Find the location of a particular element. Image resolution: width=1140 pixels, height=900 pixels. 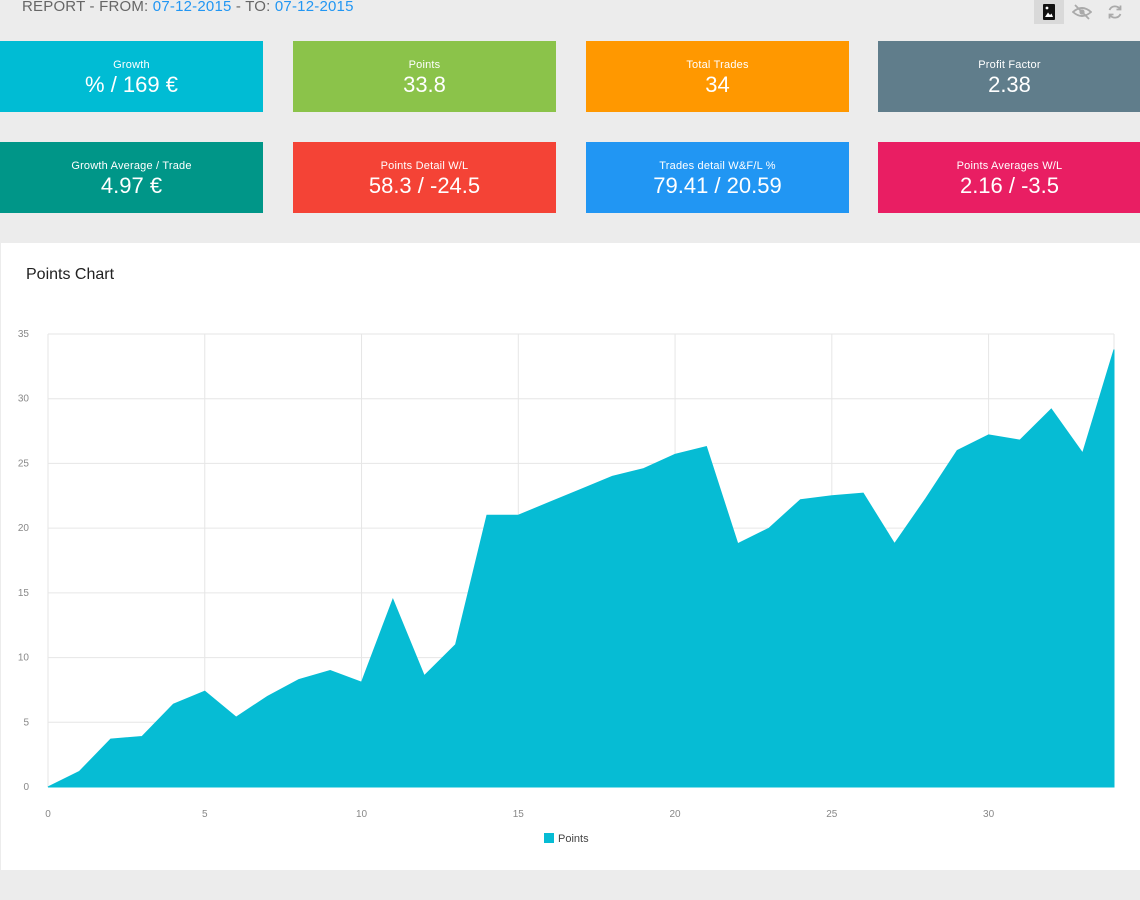

tile-value: 33.8 is located at coordinates (424, 84).